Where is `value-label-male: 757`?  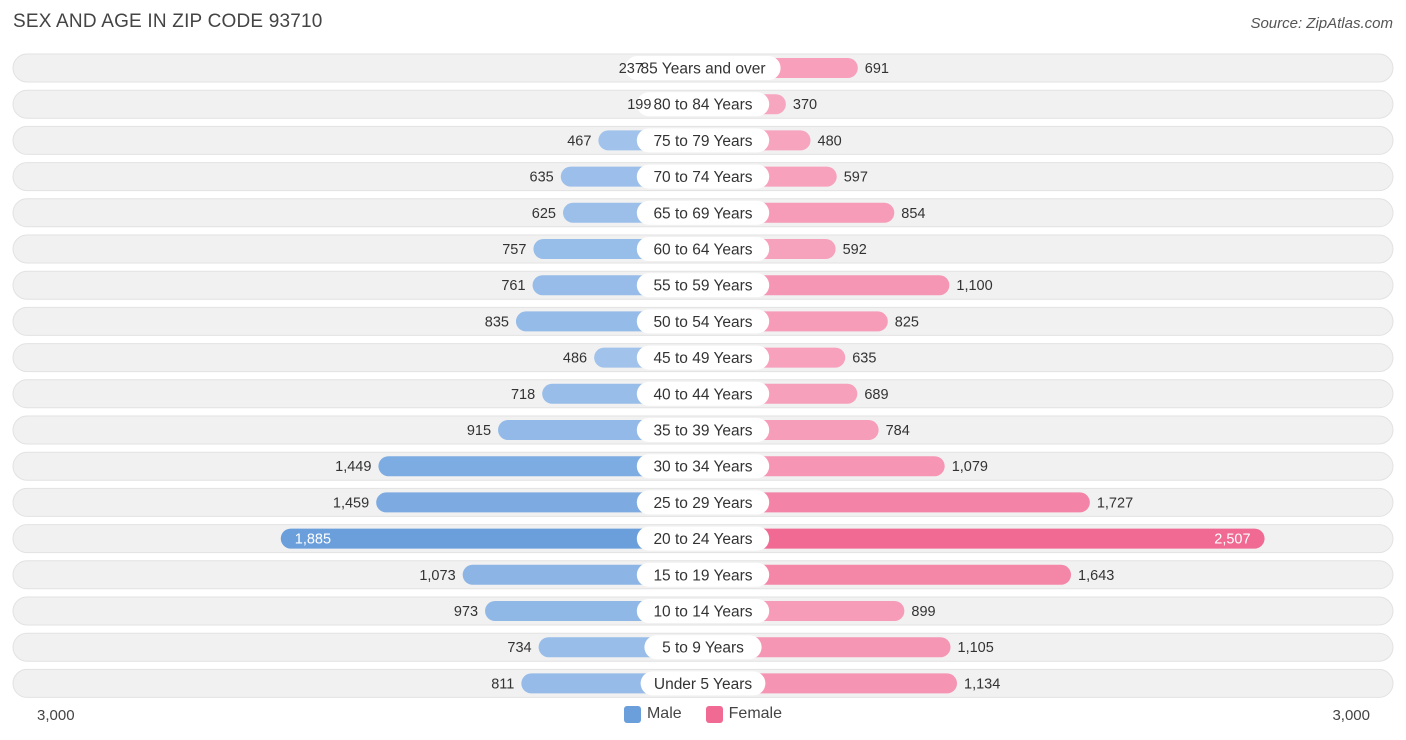
value-label-male: 757 is located at coordinates (514, 250).